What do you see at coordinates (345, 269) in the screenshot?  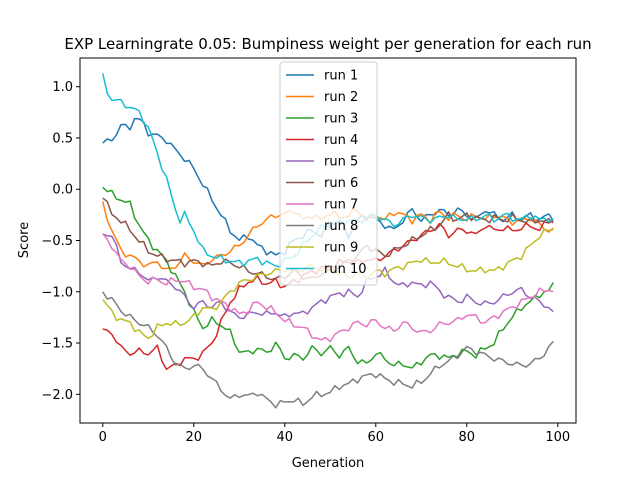 I see `legend-entry: run 10` at bounding box center [345, 269].